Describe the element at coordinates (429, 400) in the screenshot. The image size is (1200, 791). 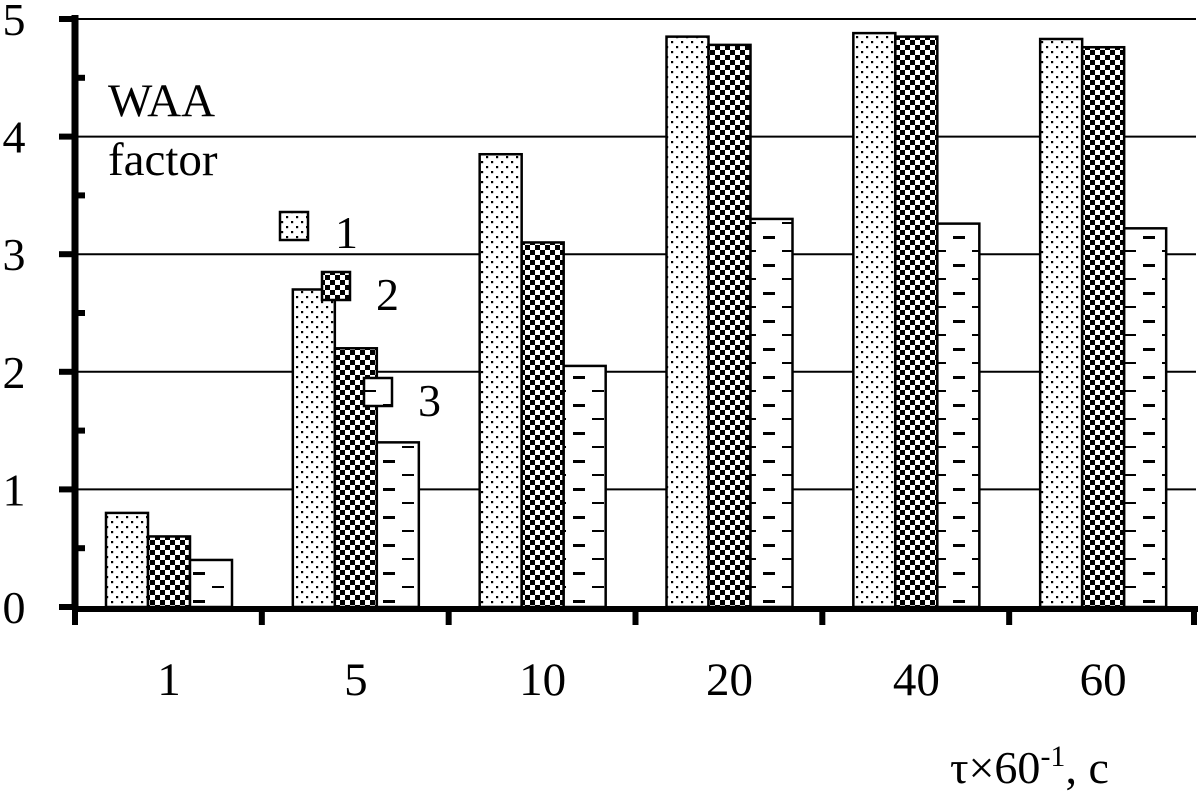
I see `legend-label-3: 3` at that location.